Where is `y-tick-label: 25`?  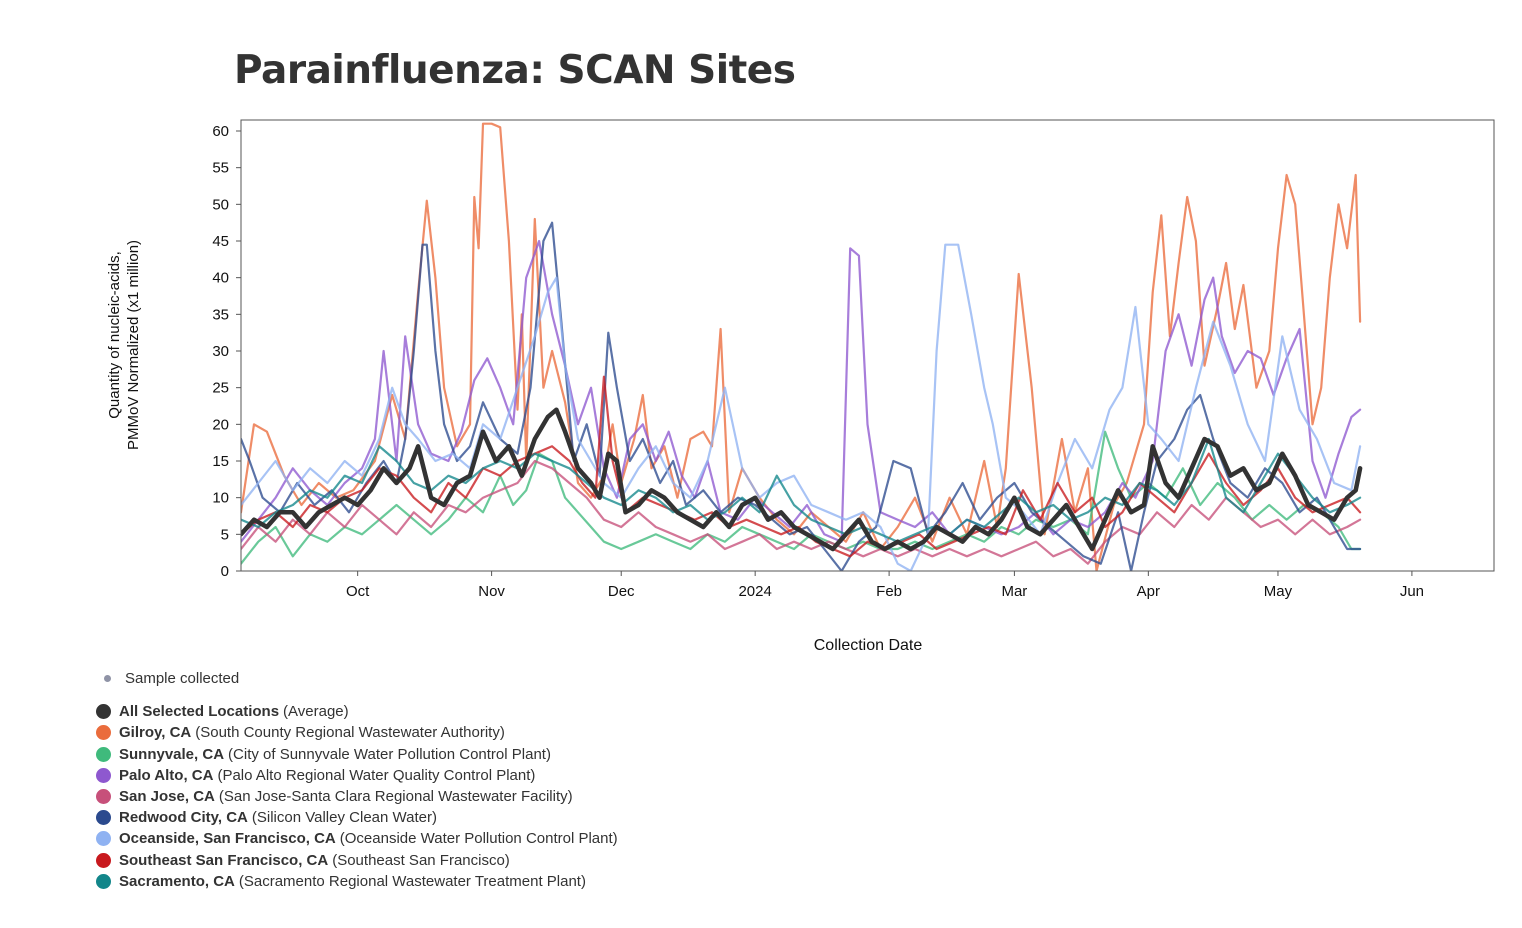 y-tick-label: 25 is located at coordinates (220, 388).